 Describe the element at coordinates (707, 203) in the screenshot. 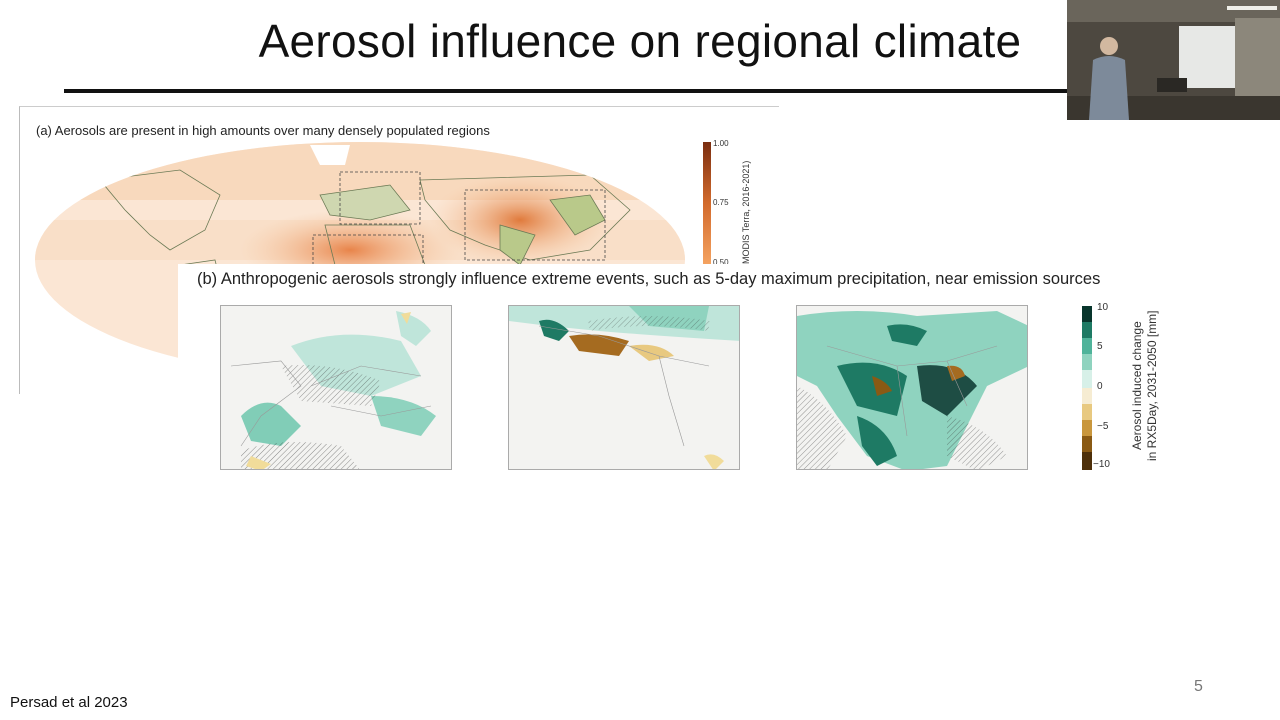

I see `aod-colorbar` at that location.